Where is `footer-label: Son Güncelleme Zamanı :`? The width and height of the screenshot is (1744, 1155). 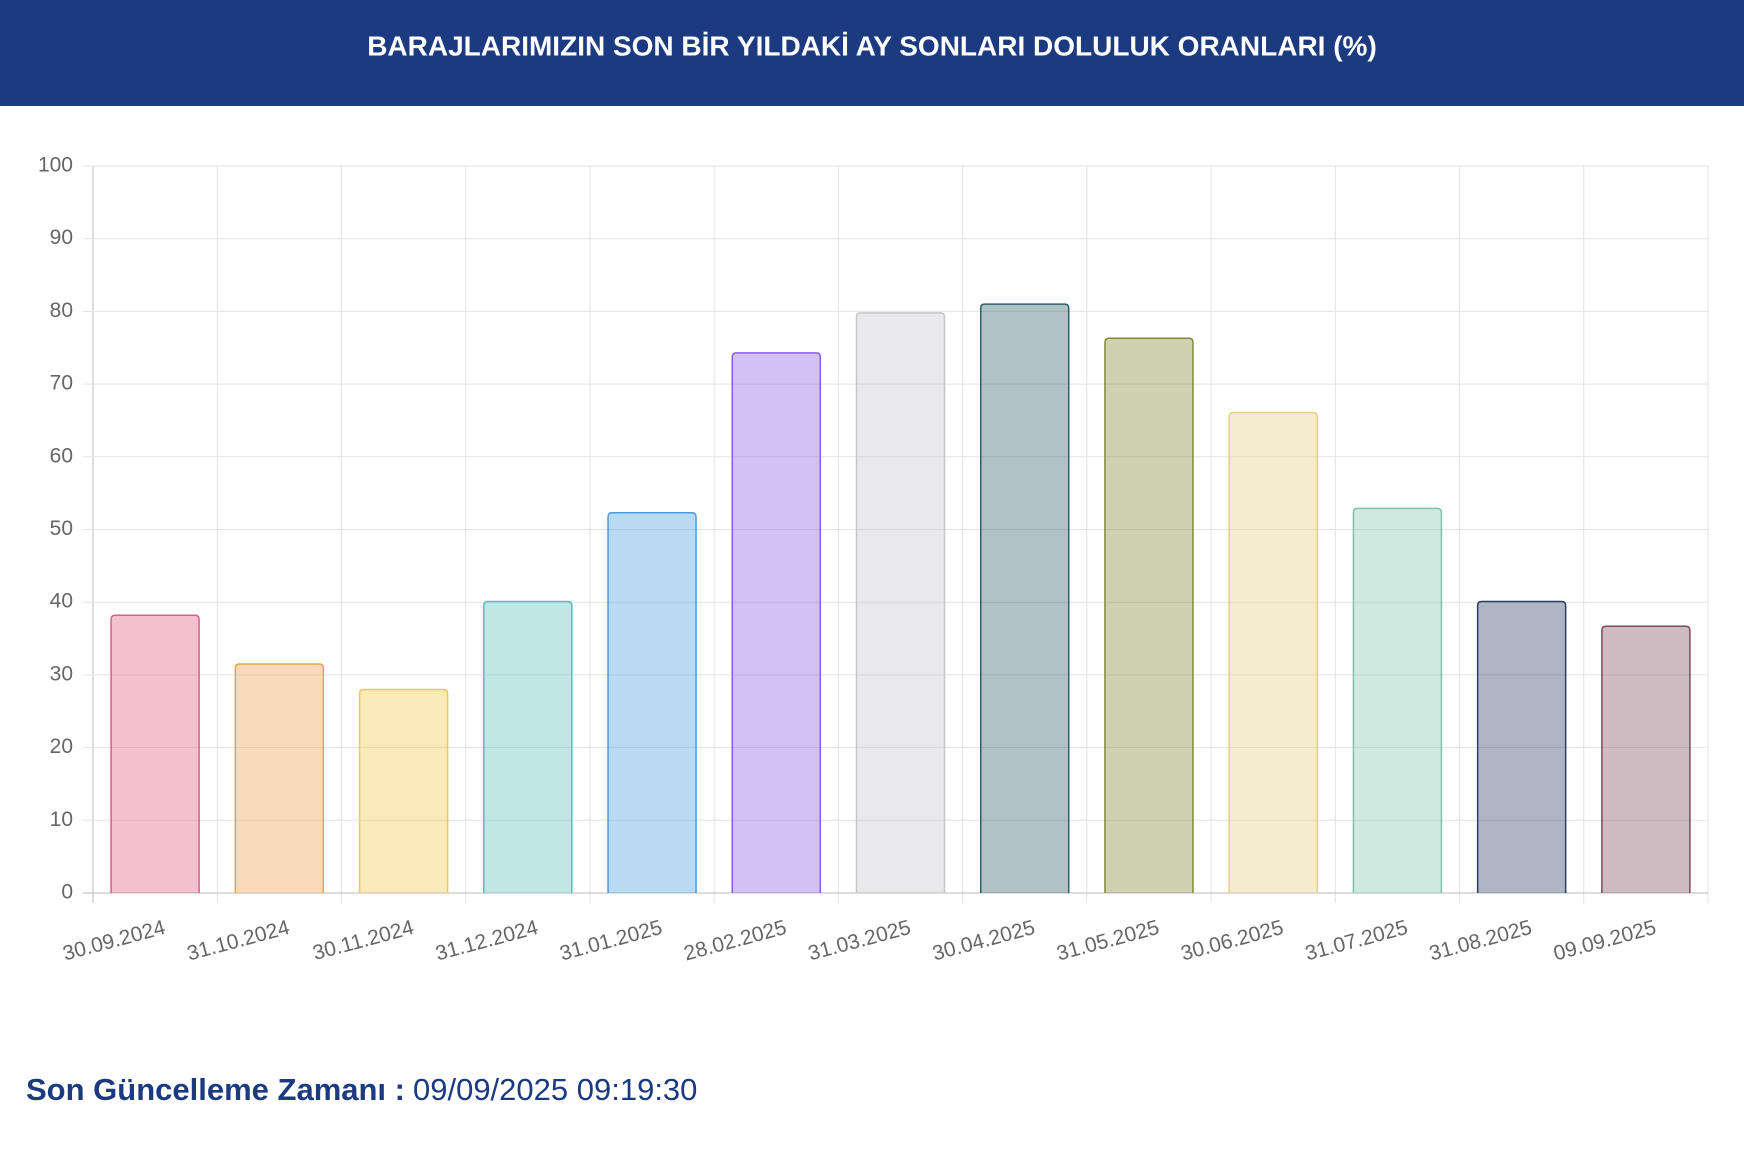 footer-label: Son Güncelleme Zamanı : is located at coordinates (215, 1089).